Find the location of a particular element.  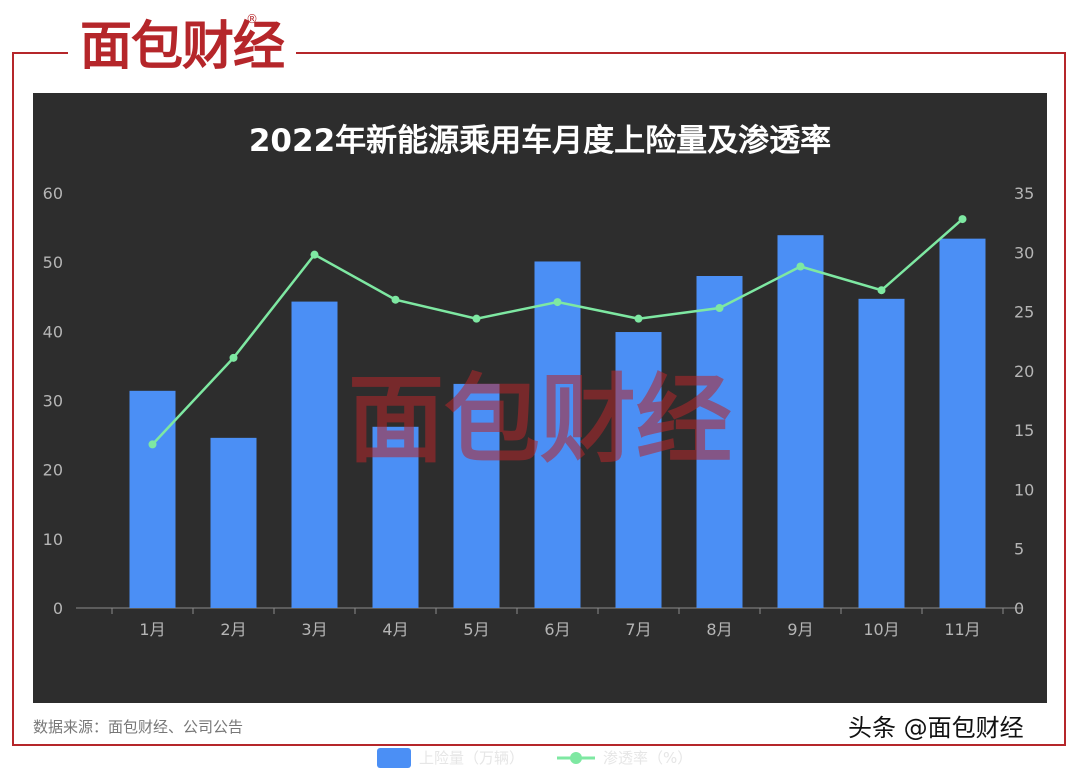

brand-logo: 面包财经 ® is located at coordinates (182, 47).